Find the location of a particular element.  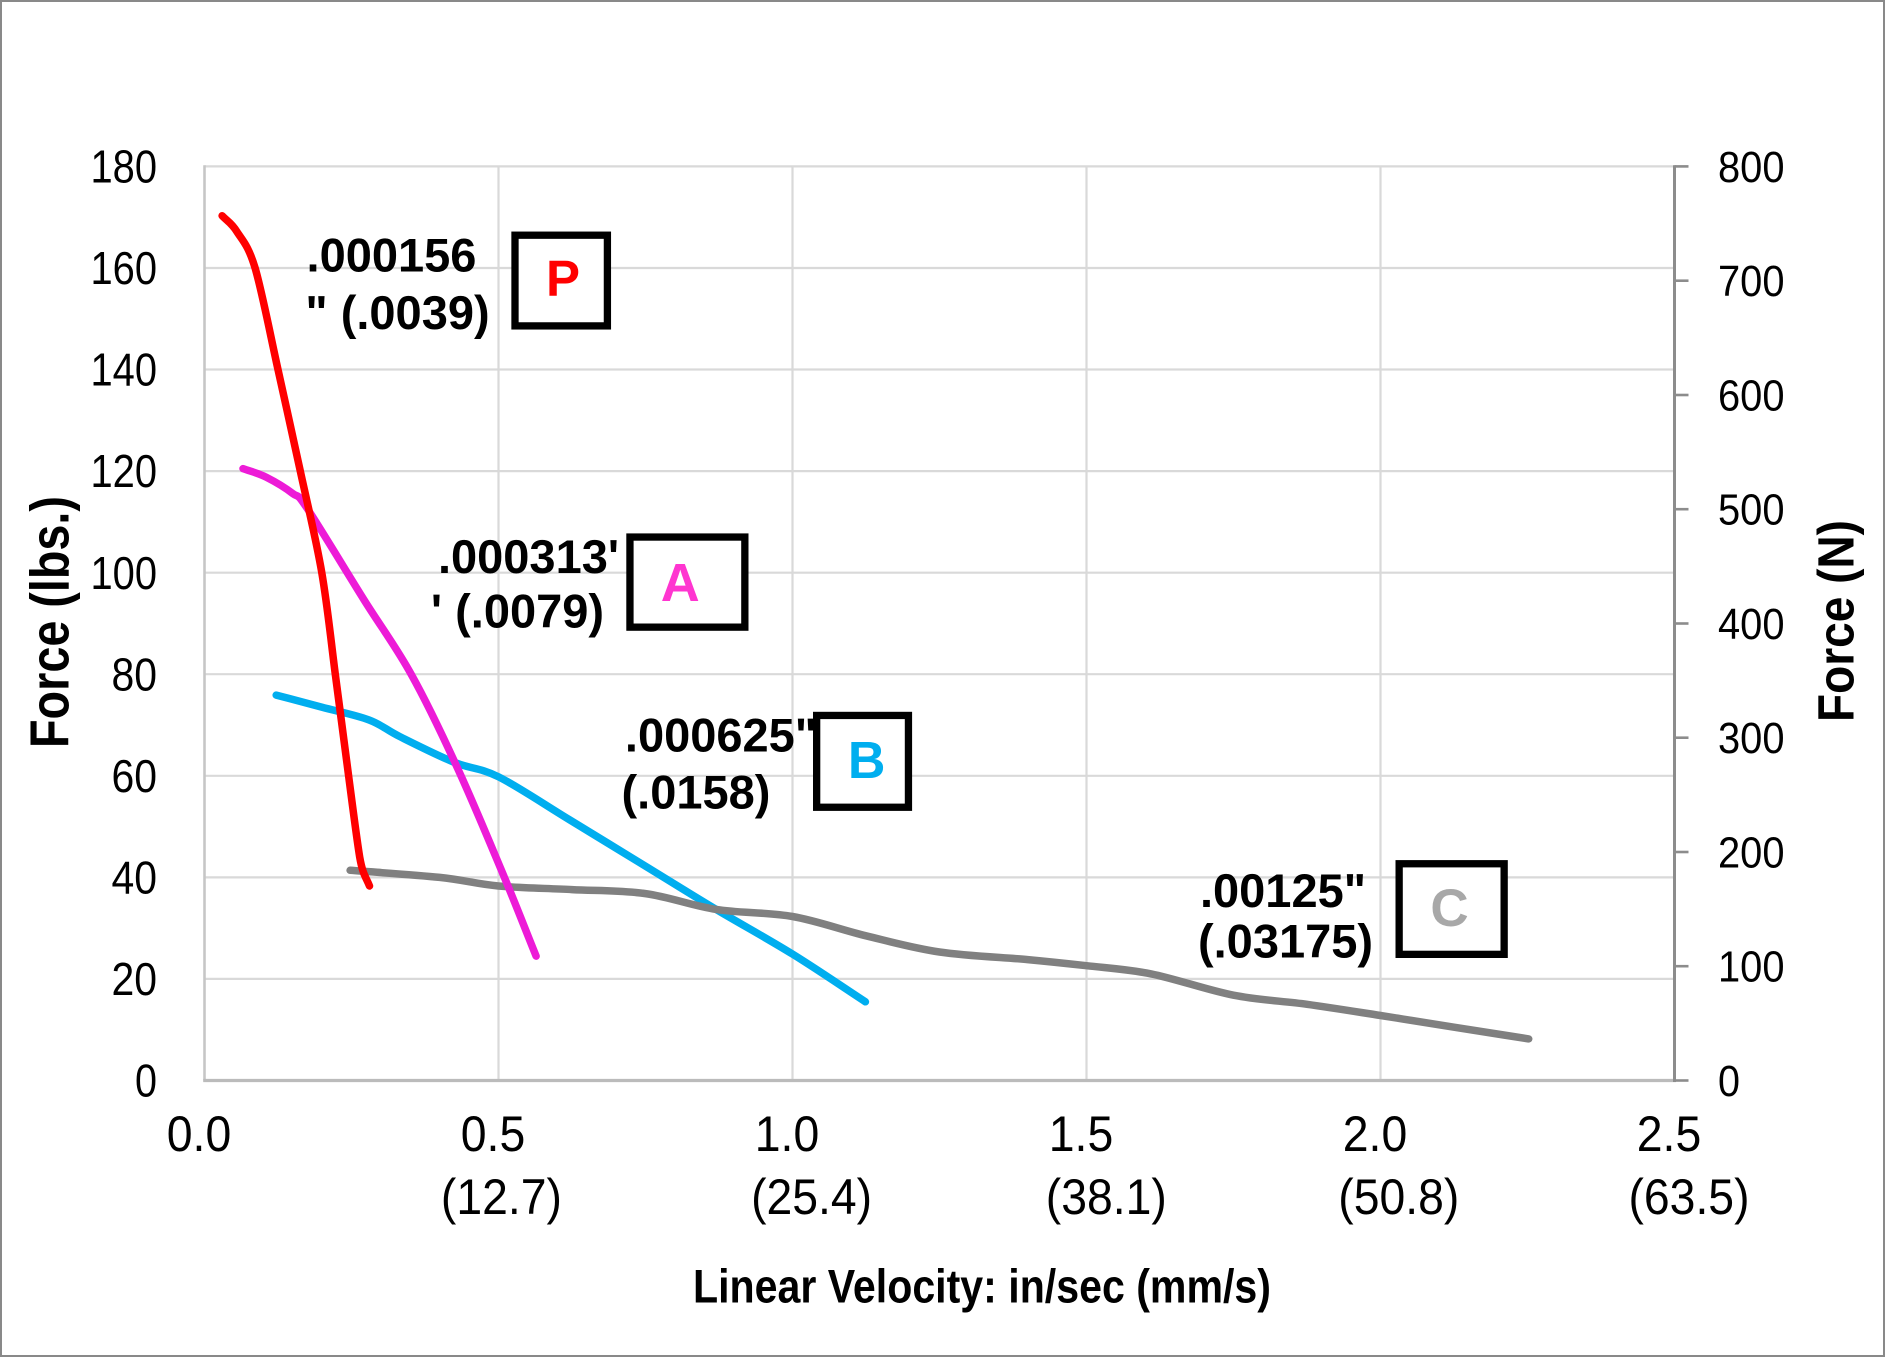

svg-text: 20 is located at coordinates (135, 979).